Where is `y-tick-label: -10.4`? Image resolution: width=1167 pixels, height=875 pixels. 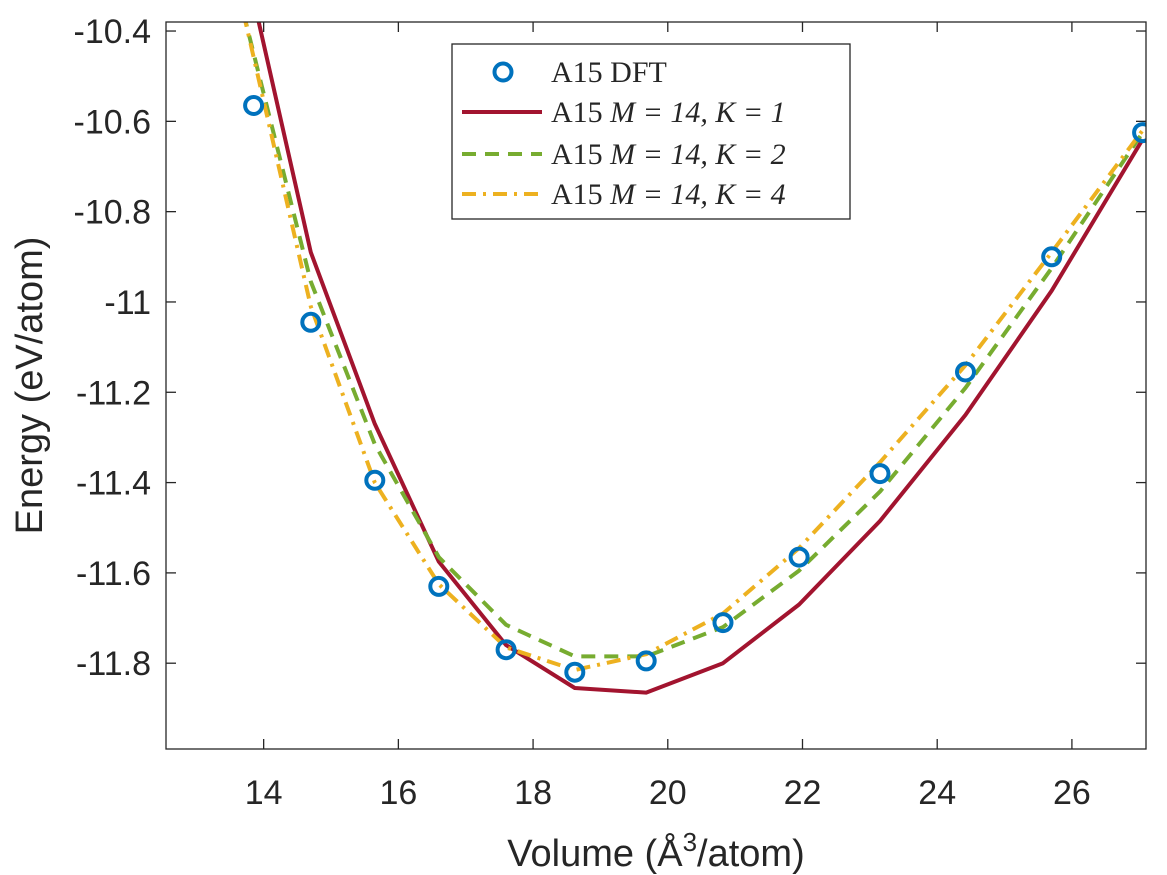 y-tick-label: -10.4 is located at coordinates (113, 32).